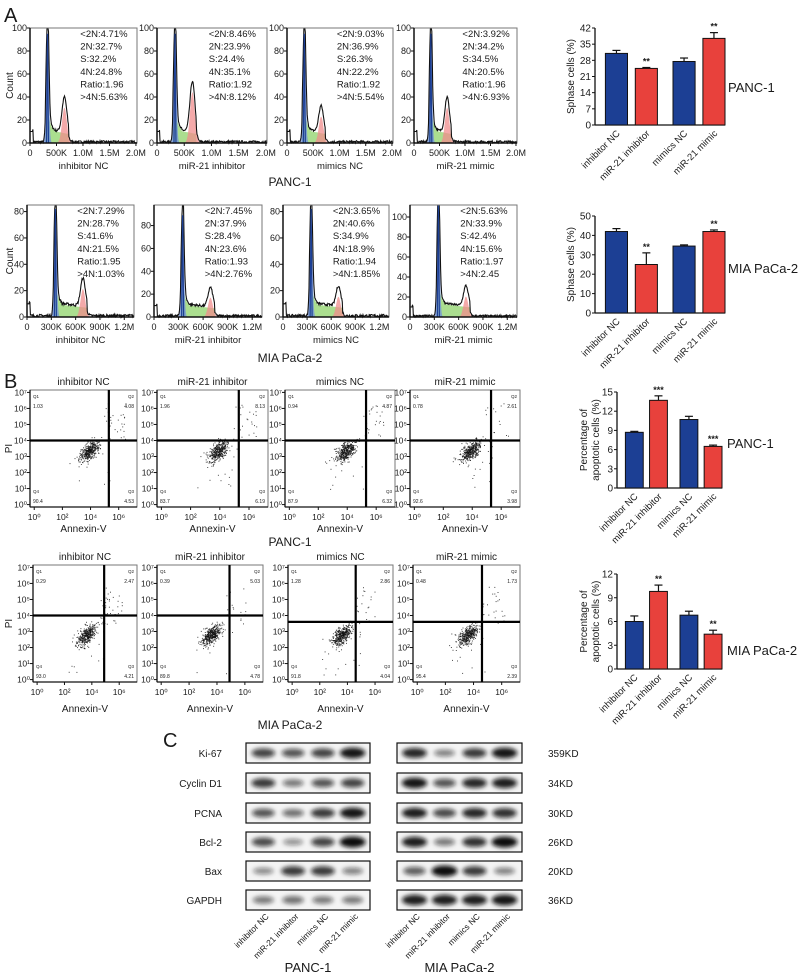  What do you see at coordinates (714, 224) in the screenshot?
I see `significance-marker: **` at bounding box center [714, 224].